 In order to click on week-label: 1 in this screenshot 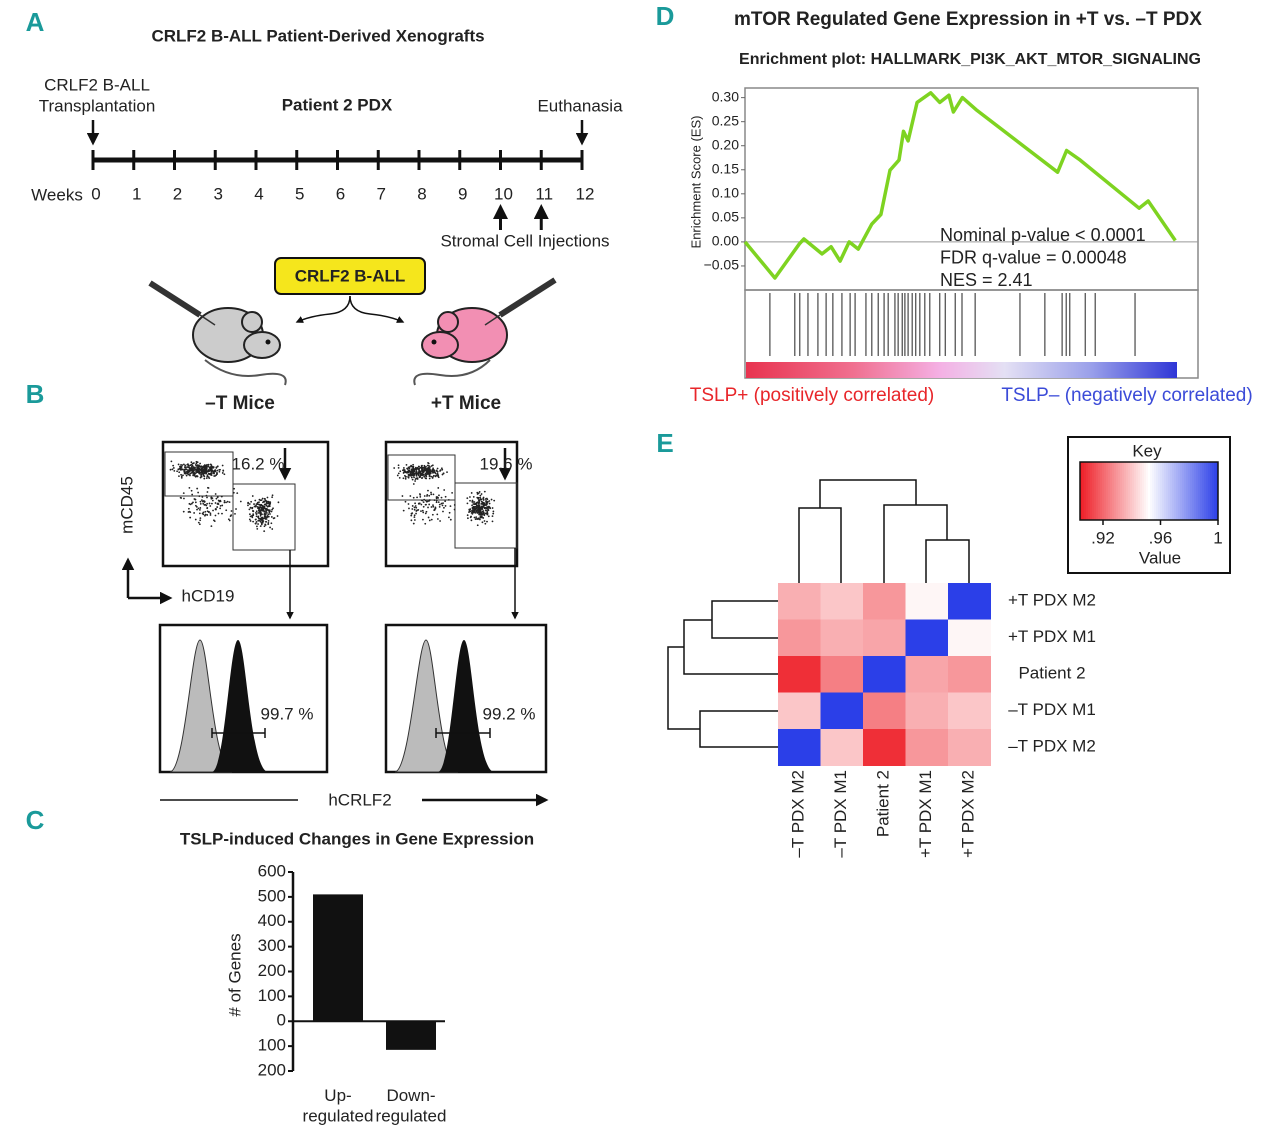, I will do `click(136, 193)`.